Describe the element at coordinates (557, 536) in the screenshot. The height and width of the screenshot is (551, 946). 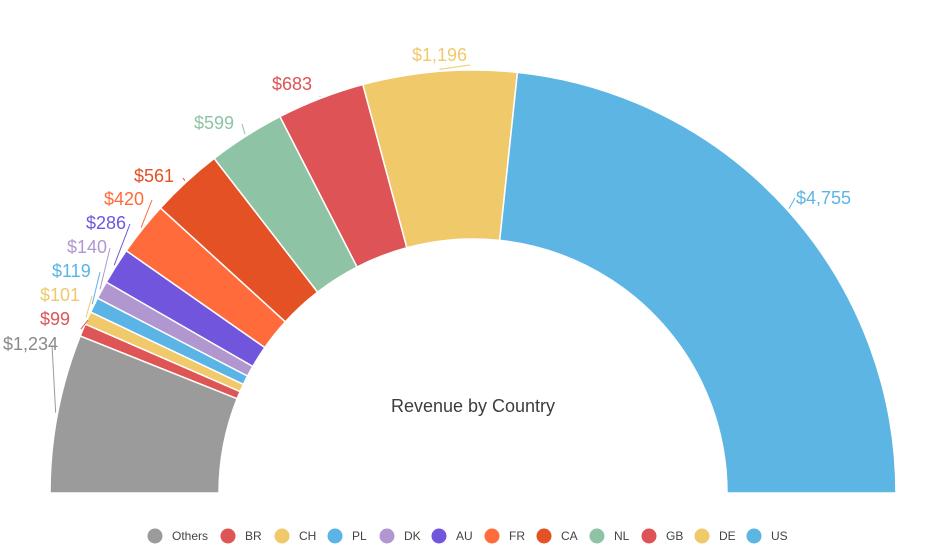
I see `legend-item-ca: CA` at that location.